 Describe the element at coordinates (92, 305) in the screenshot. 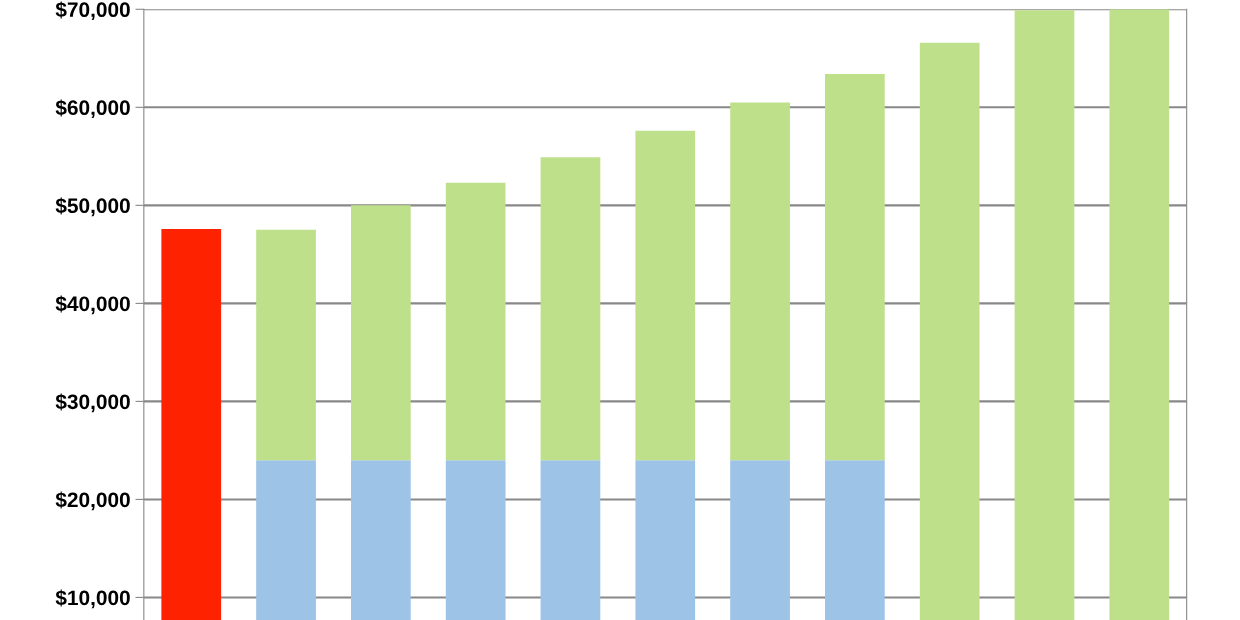

I see `y-tick-label: $40,000` at that location.